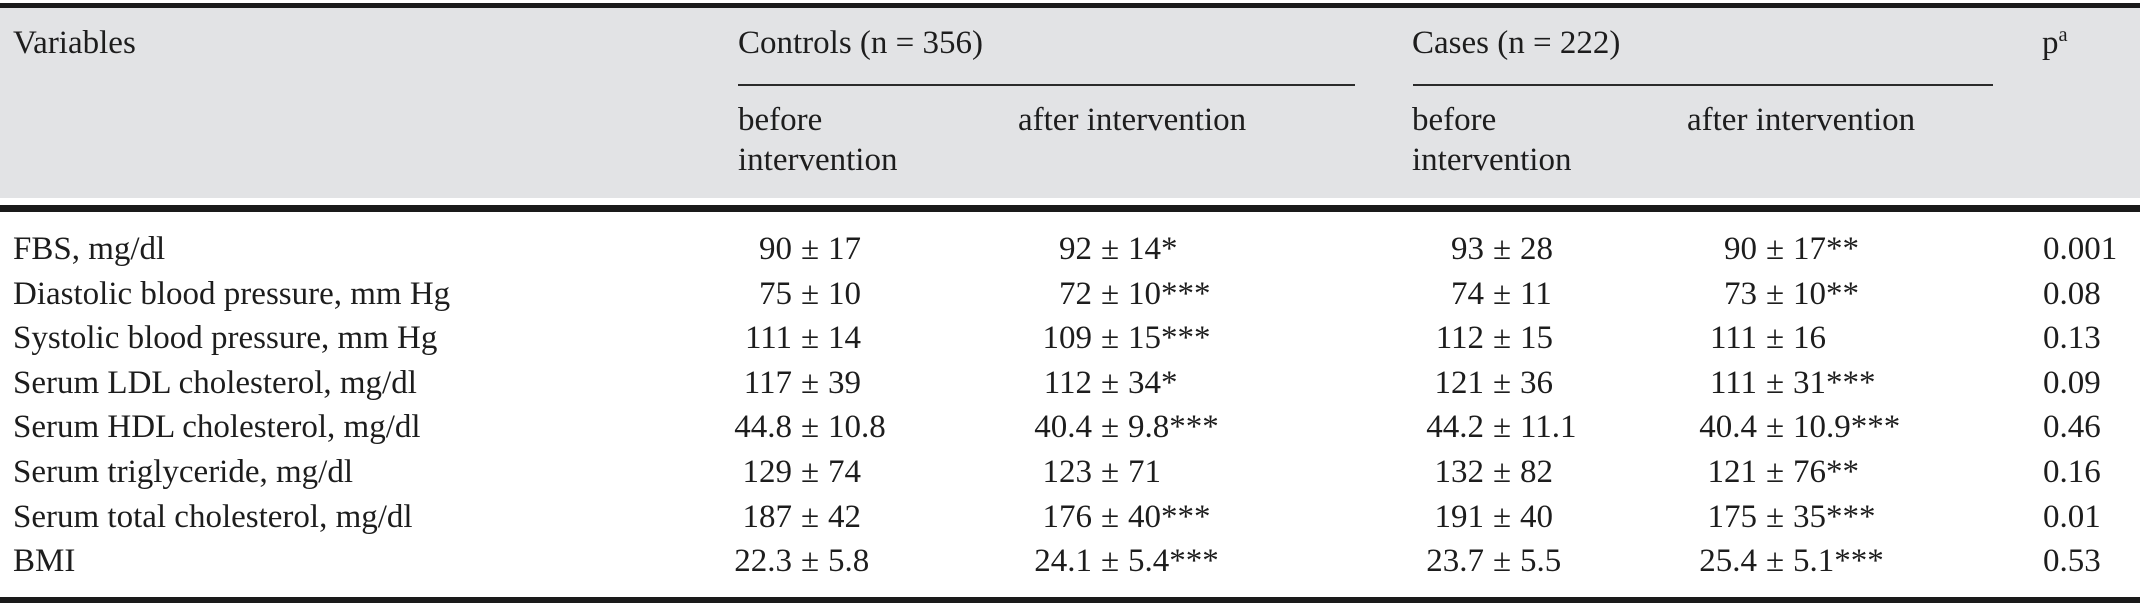 The width and height of the screenshot is (2140, 612). I want to click on cell-controls-before: 117 ±39, so click(760, 383).